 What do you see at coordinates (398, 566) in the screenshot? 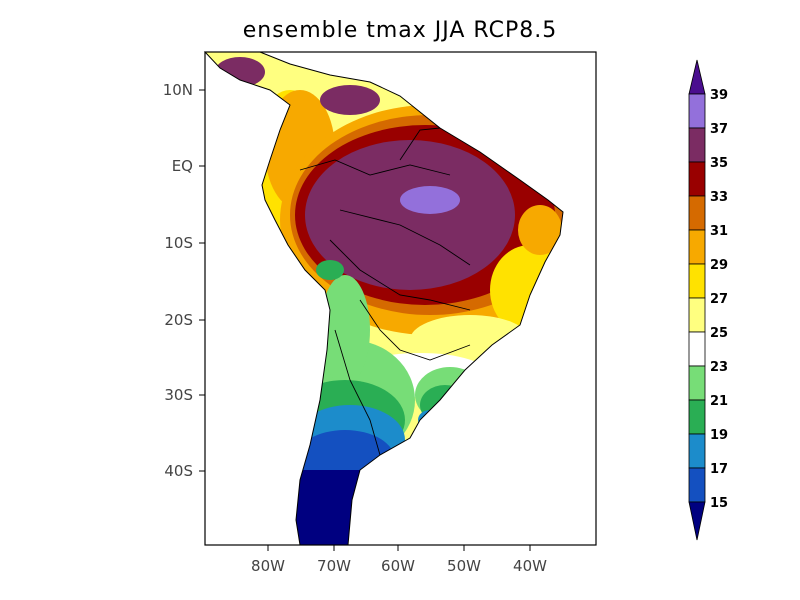
I see `lon-tick-label: 60W` at bounding box center [398, 566].